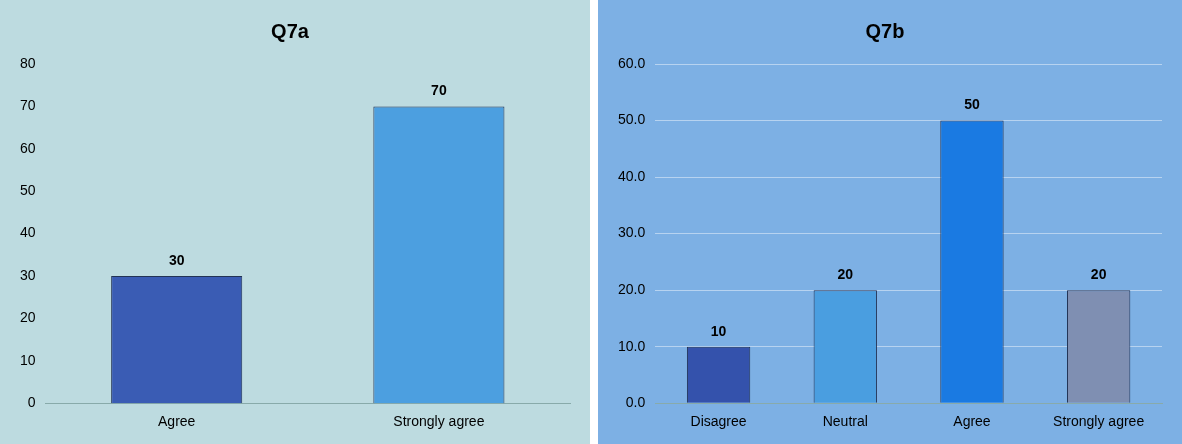 The width and height of the screenshot is (1182, 444). What do you see at coordinates (635, 402) in the screenshot?
I see `y-tick-label: 0.0` at bounding box center [635, 402].